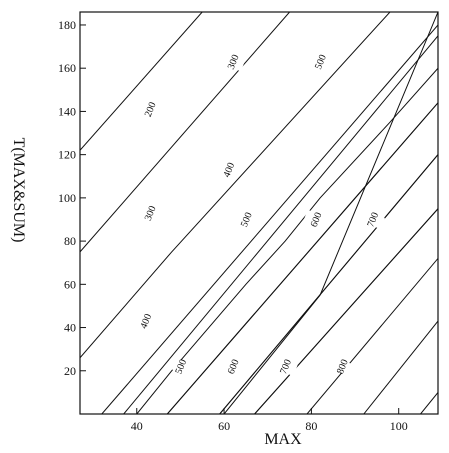  I want to click on x-tick-label: 60, so click(224, 426).